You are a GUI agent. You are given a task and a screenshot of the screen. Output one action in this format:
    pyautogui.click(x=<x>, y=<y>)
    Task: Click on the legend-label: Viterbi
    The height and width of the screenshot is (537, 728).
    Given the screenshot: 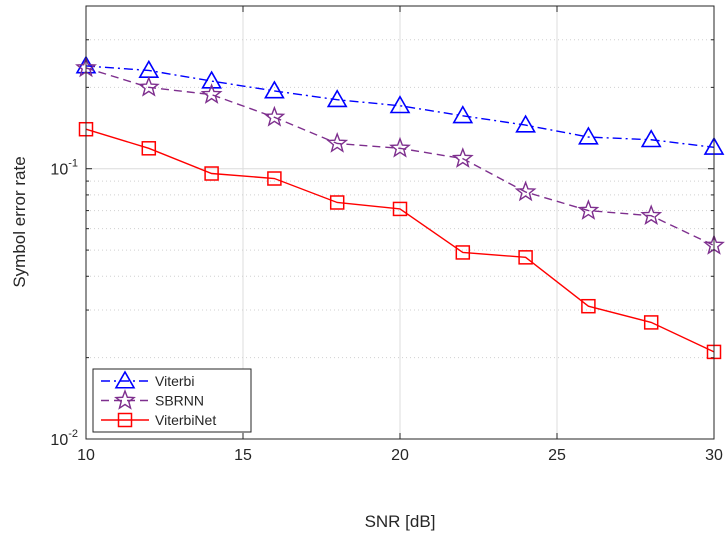 What is the action you would take?
    pyautogui.click(x=174, y=381)
    